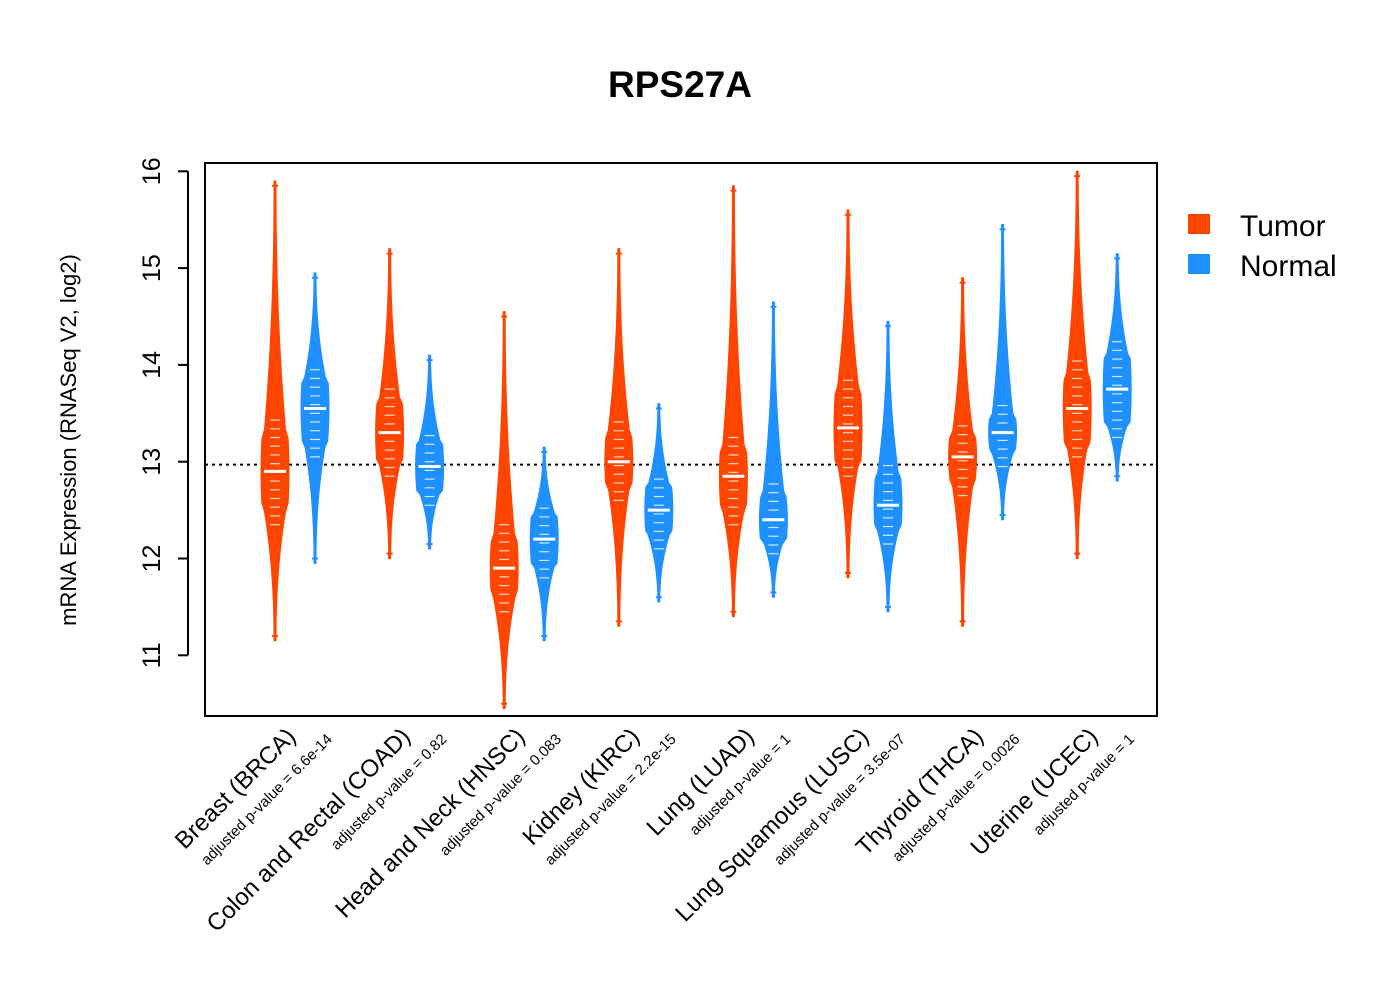 The image size is (1400, 1000). I want to click on violin-tumor-1-body, so click(390, 403).